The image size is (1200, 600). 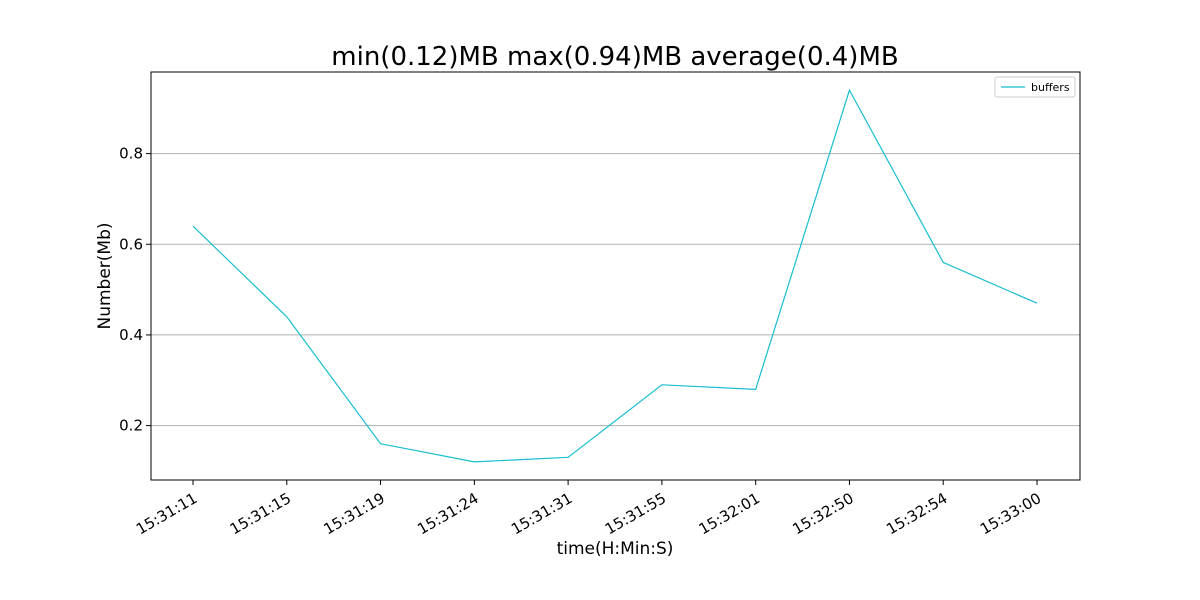 I want to click on legend: buffers, so click(x=1035, y=87).